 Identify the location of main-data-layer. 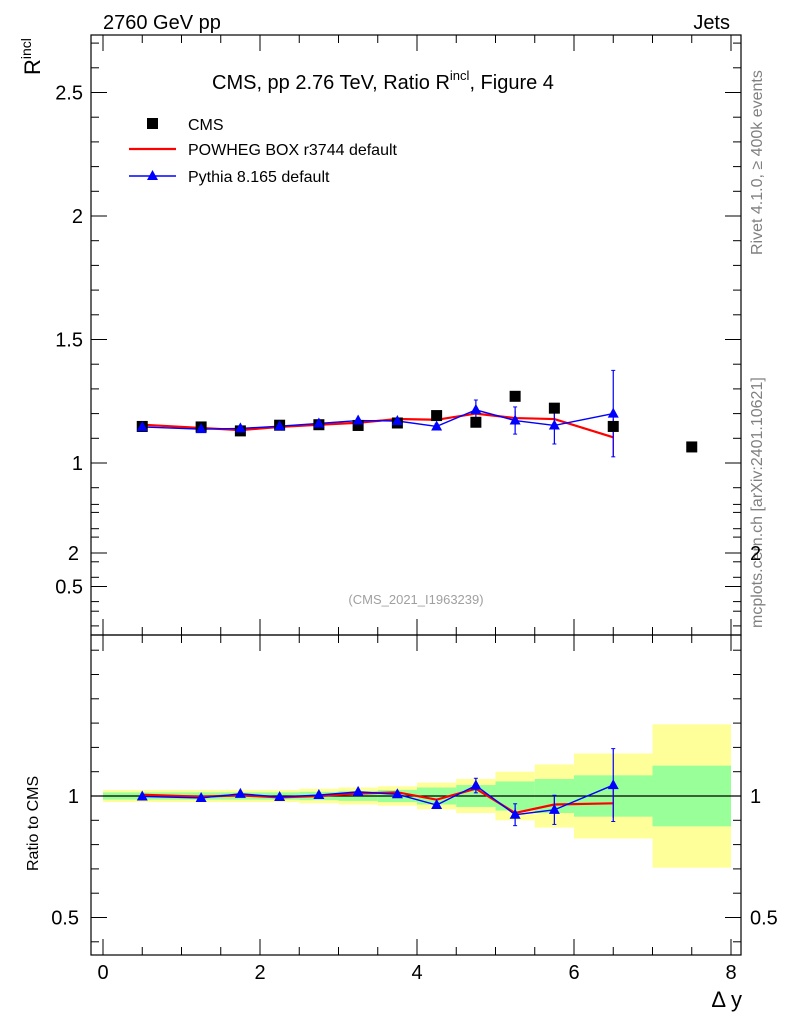
(417, 413).